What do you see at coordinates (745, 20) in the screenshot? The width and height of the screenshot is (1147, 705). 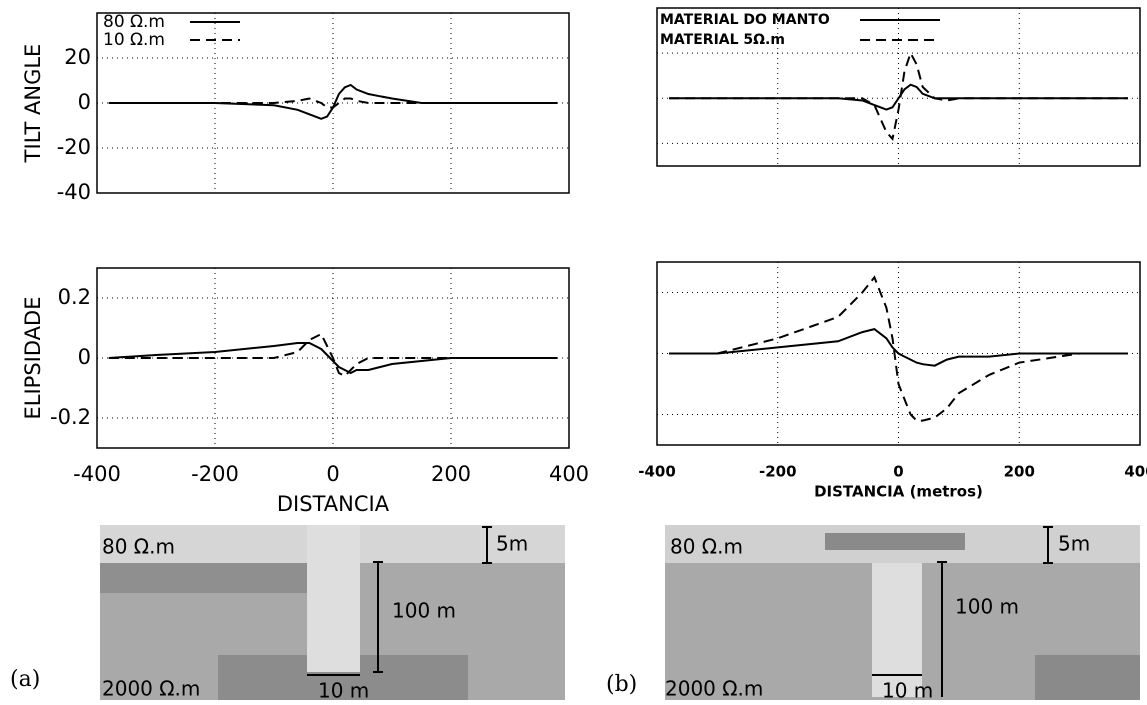 I see `legend-label: MATERIAL DO MANTO` at bounding box center [745, 20].